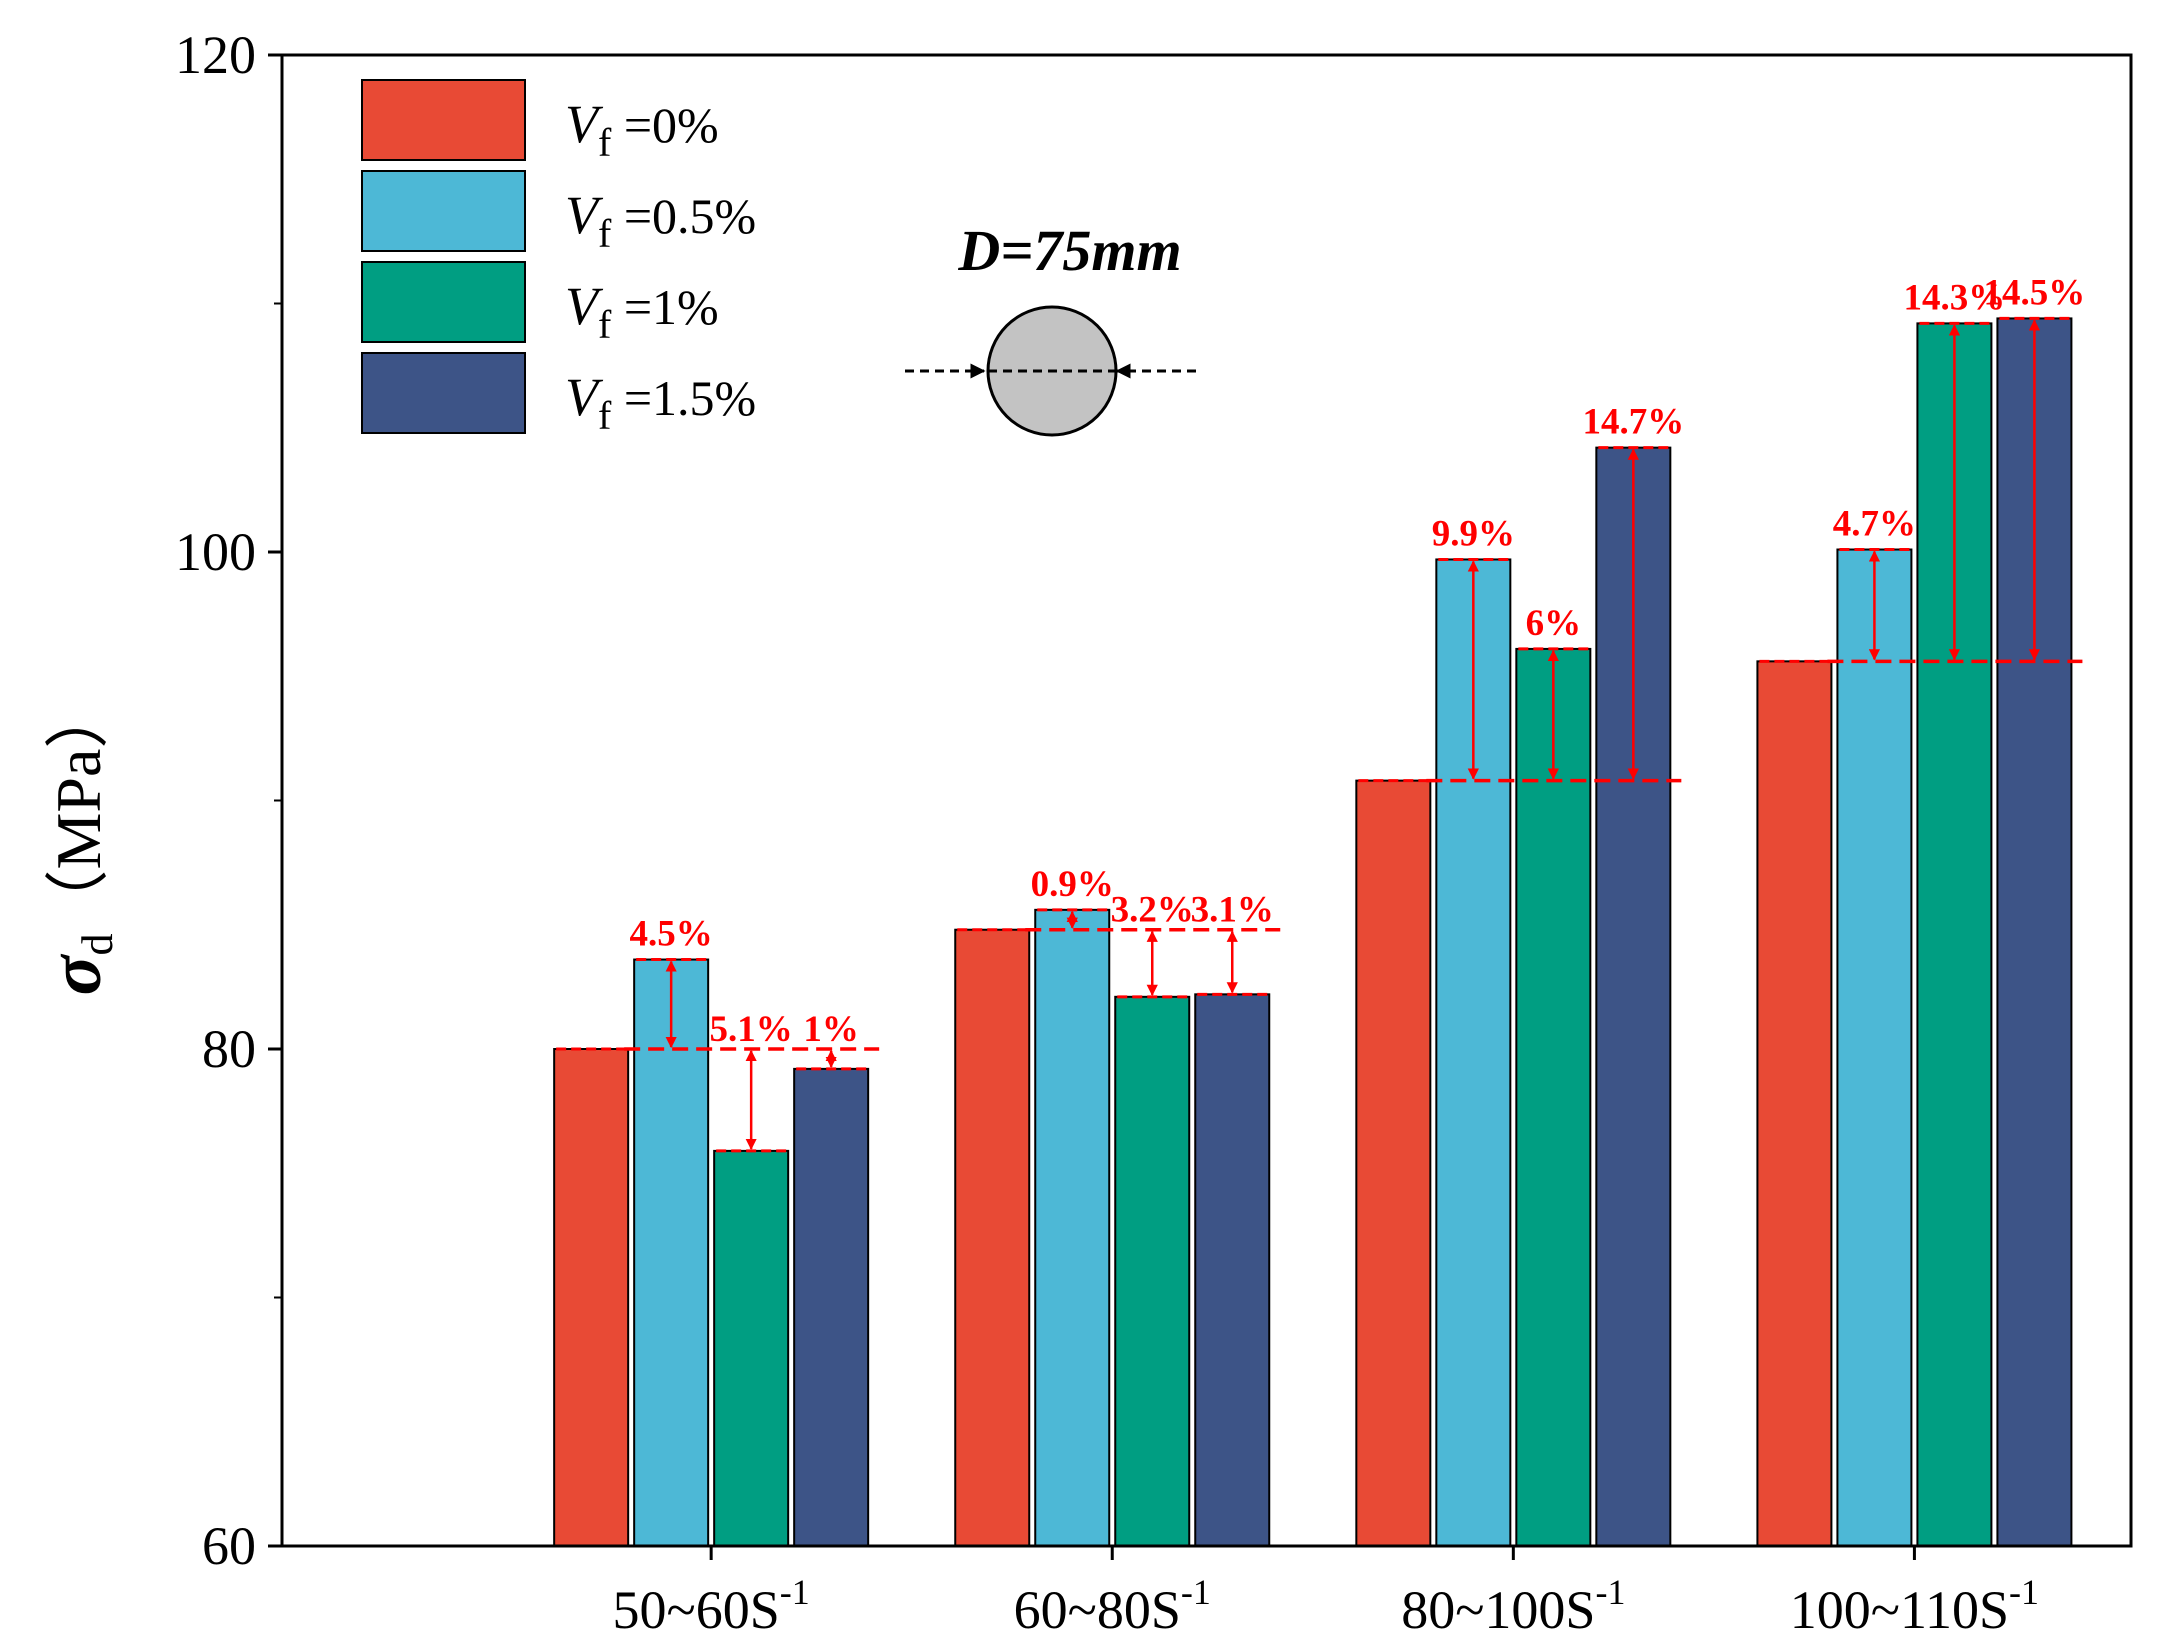 Image resolution: width=2171 pixels, height=1647 pixels. What do you see at coordinates (642, 311) in the screenshot?
I see `legend-label: Vf =1%` at bounding box center [642, 311].